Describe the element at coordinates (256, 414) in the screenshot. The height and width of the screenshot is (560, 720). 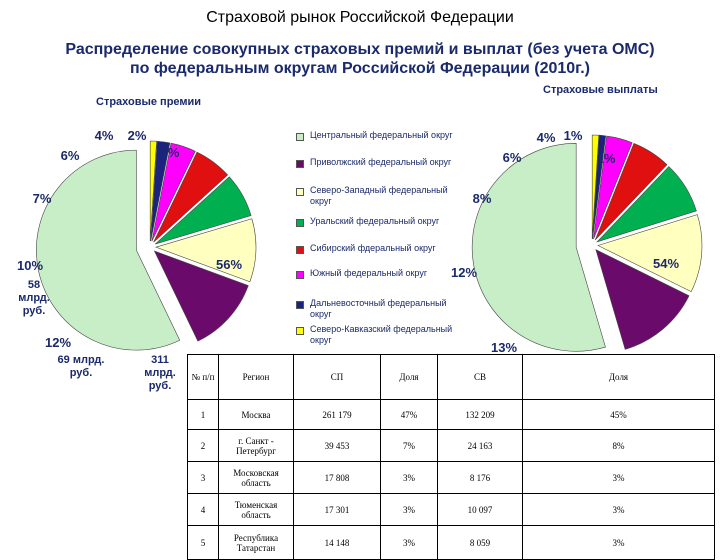
I see `table-cell: Москва` at that location.